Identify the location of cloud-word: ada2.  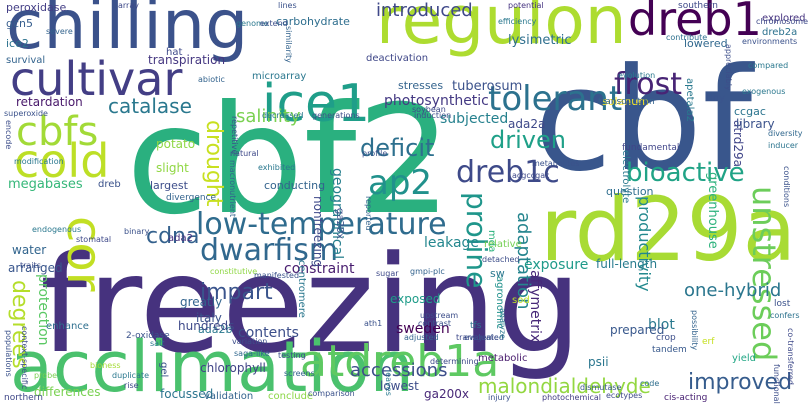
(180, 238).